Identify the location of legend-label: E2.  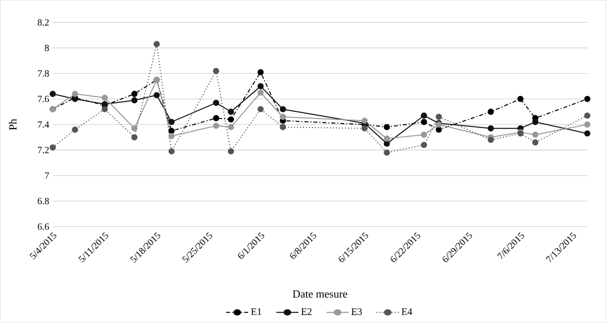
(306, 312).